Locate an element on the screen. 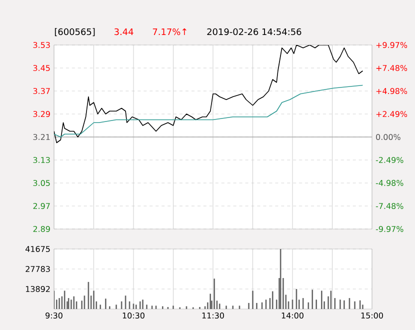 The image size is (415, 330). text: 2019-02-26 14:54:56 is located at coordinates (254, 32).